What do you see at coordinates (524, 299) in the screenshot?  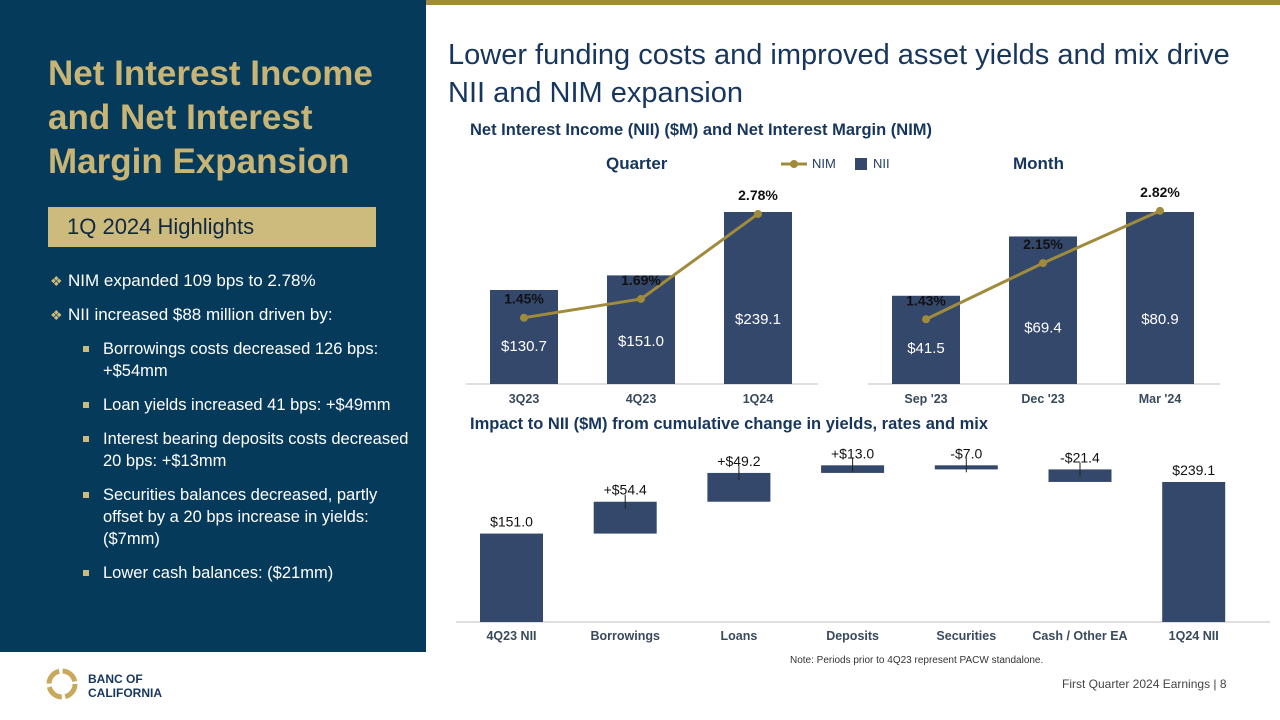 I see `nim-label: 1.45%` at bounding box center [524, 299].